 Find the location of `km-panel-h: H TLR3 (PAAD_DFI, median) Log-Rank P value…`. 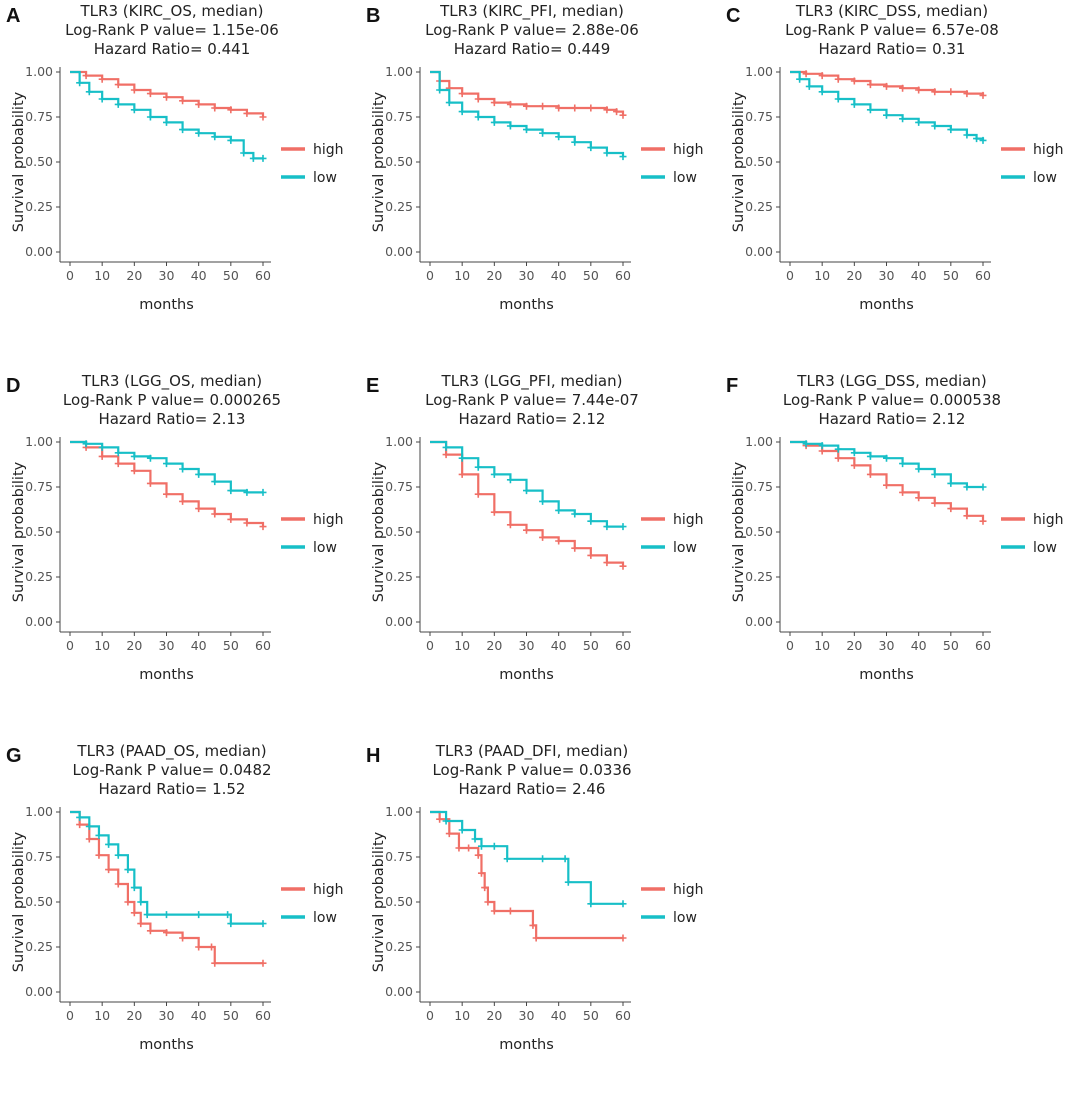

km-panel-h: H TLR3 (PAAD_DFI, median) Log-Rank P value… is located at coordinates (537, 925).